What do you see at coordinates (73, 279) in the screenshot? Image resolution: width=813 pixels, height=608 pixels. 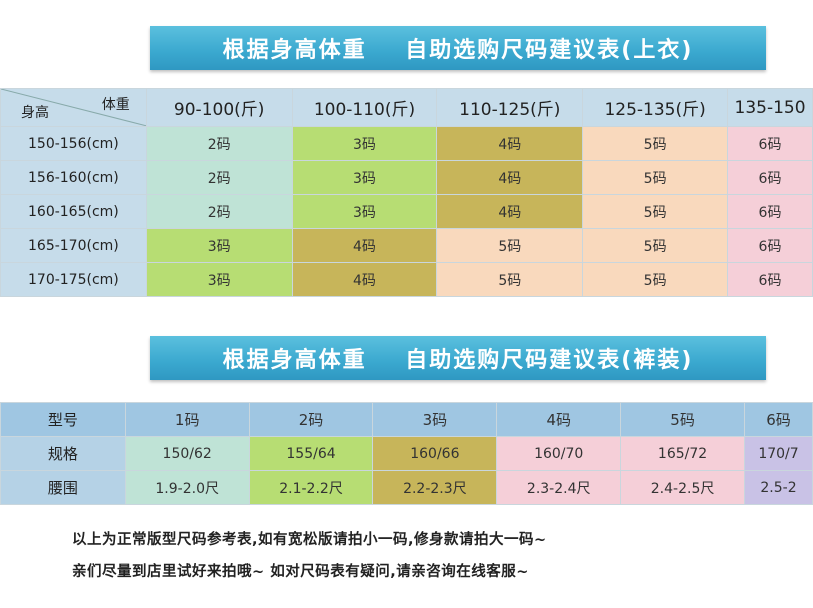 I see `height-label: 170-175(cm)` at bounding box center [73, 279].